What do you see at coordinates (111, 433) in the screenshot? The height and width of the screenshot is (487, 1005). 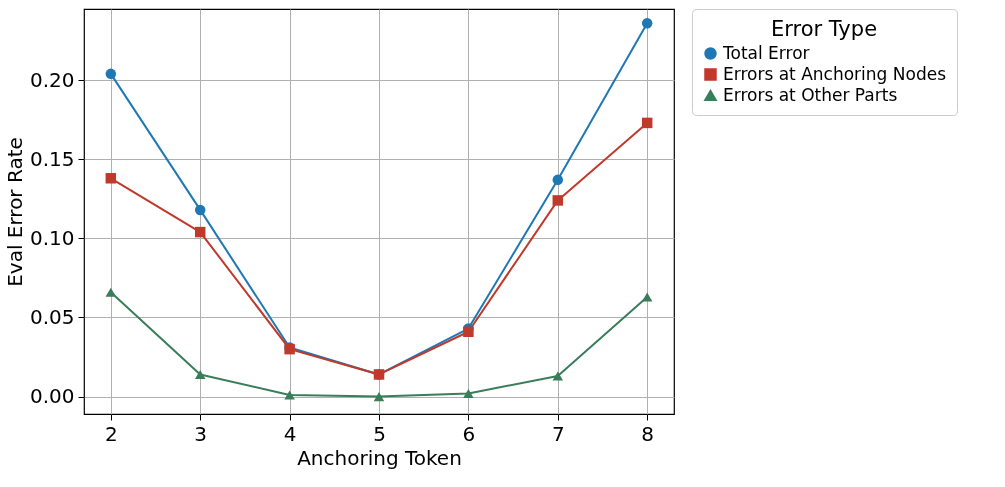 I see `x-tick-label: 2` at bounding box center [111, 433].